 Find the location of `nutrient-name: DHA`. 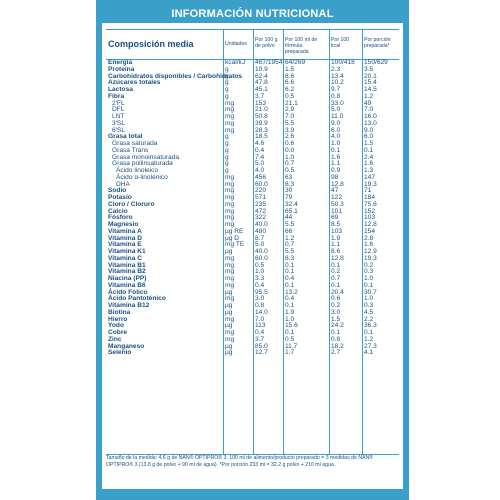

nutrient-name: DHA is located at coordinates (123, 184).